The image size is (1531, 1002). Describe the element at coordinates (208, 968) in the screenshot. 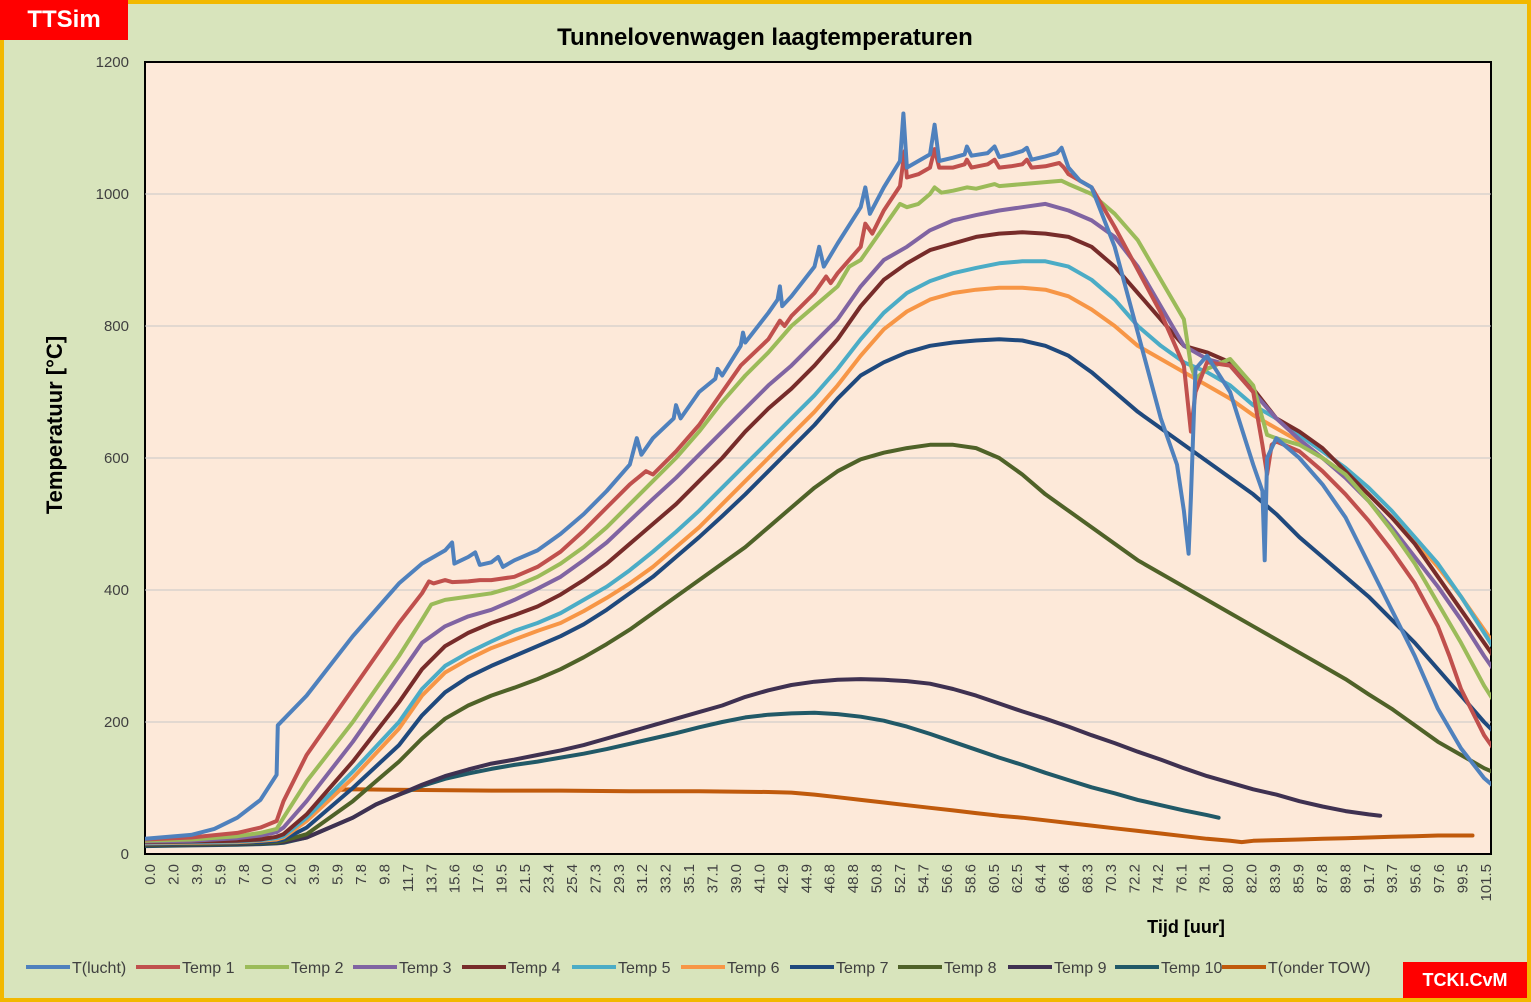

I see `legend-label: Temp 1` at that location.